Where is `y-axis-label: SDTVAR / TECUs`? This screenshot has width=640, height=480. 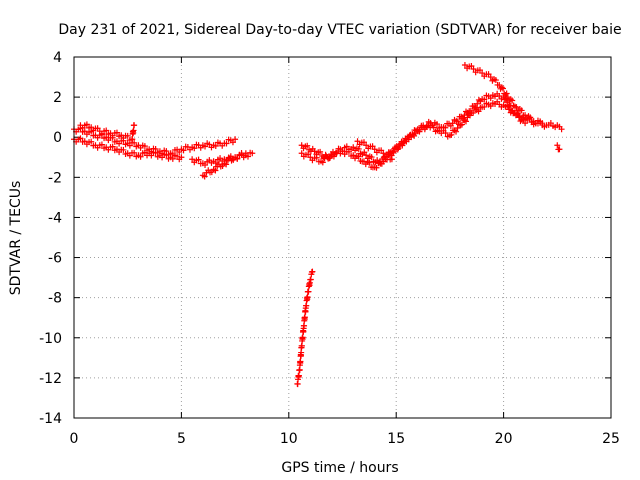 y-axis-label: SDTVAR / TECUs is located at coordinates (16, 238).